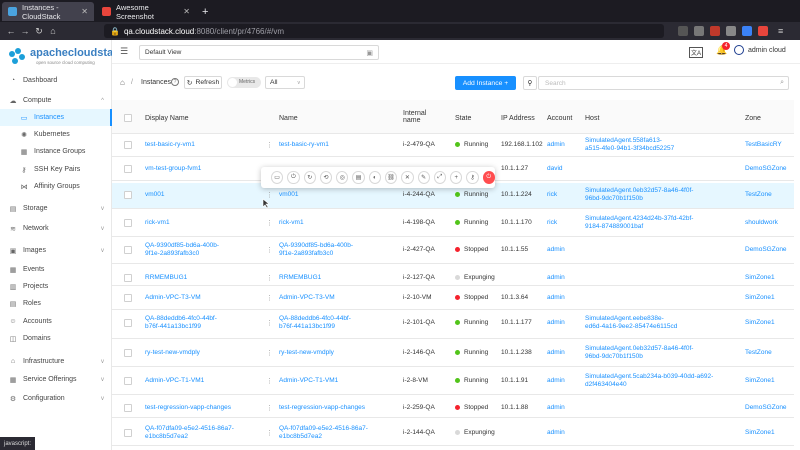  Describe the element at coordinates (555, 168) in the screenshot. I see `account-link: david` at that location.